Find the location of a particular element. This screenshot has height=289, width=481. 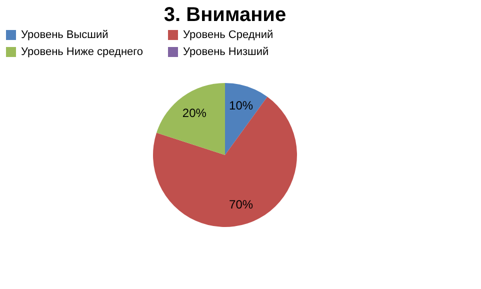

data-label: 70% is located at coordinates (241, 204).